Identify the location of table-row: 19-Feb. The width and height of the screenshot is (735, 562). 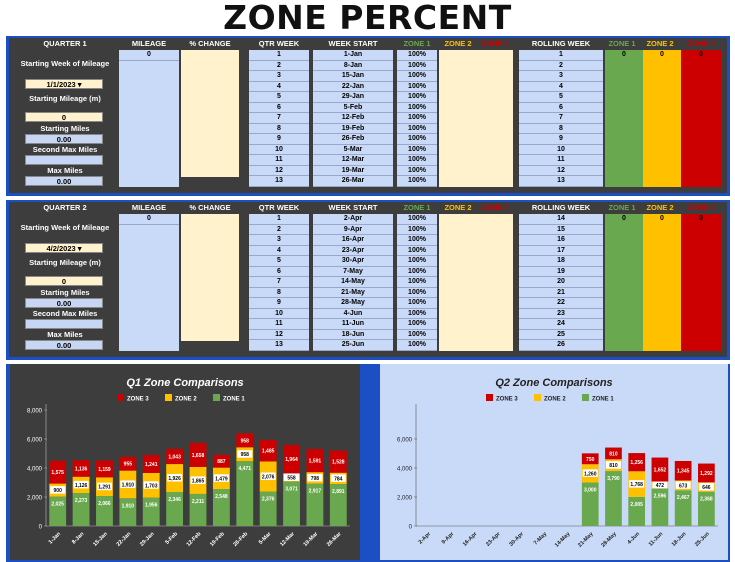
(353, 129).